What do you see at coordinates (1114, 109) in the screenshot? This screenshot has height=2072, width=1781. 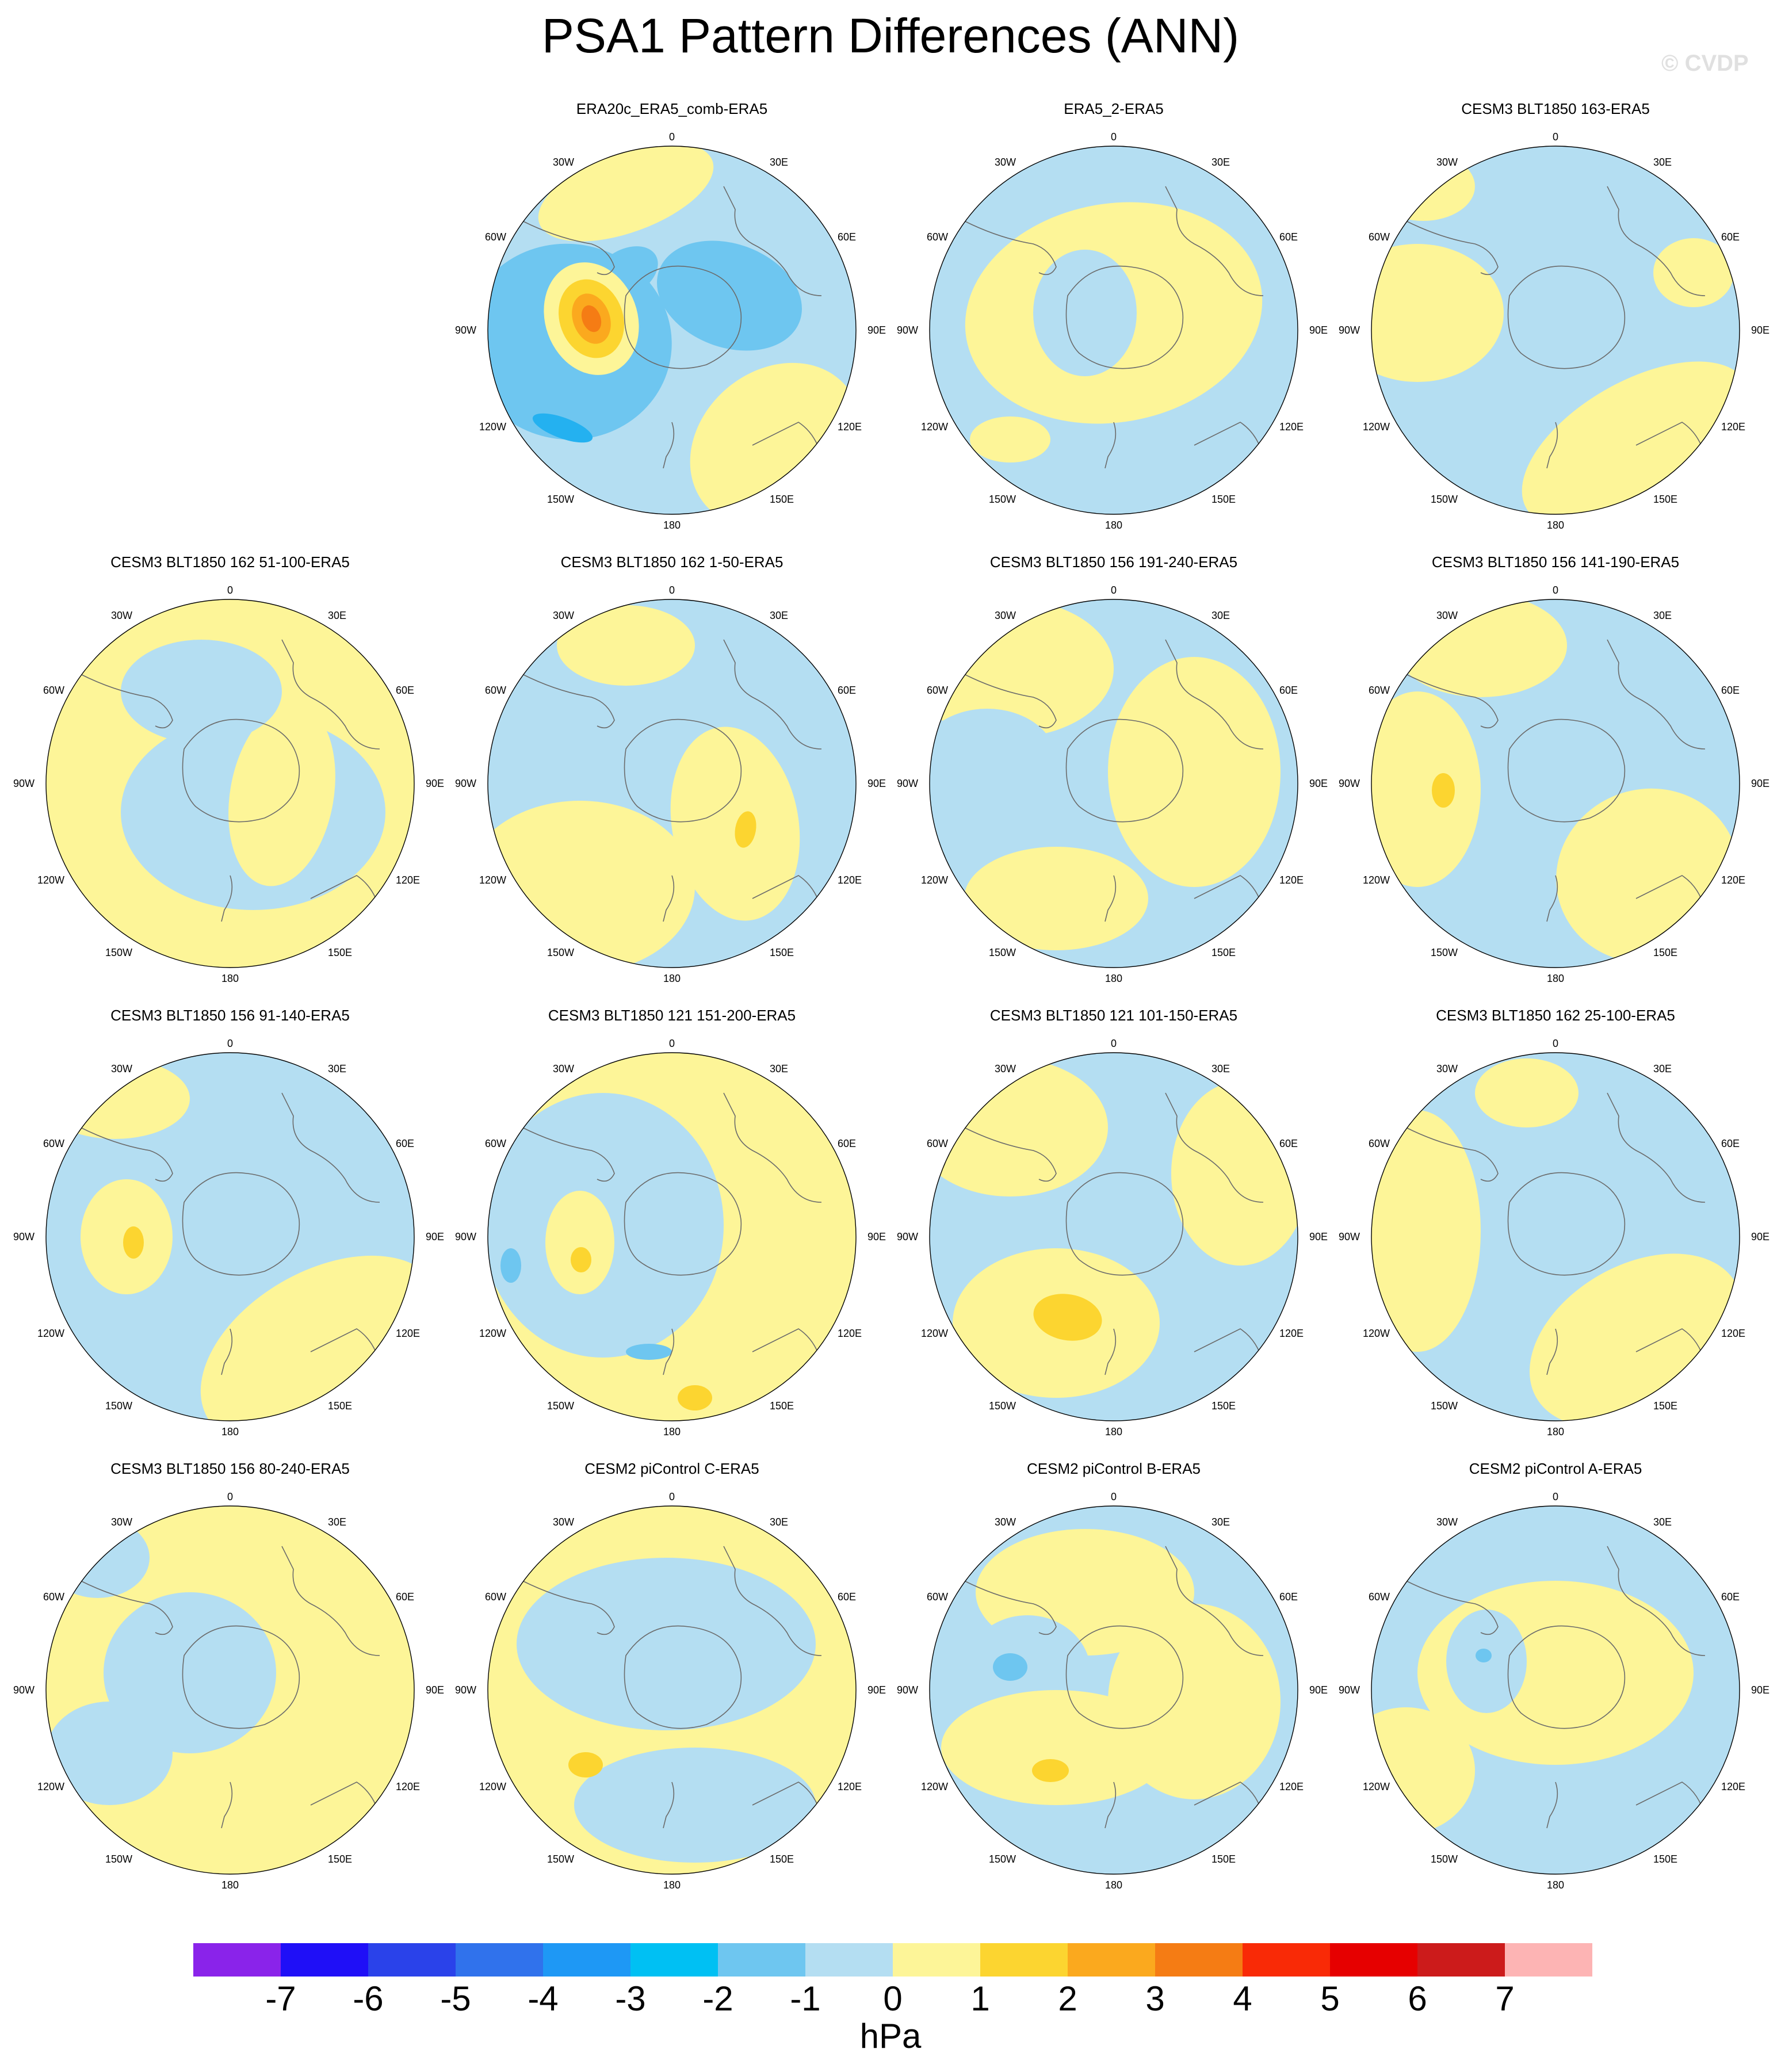 I see `panel-title: ERA5_2-ERA5` at bounding box center [1114, 109].